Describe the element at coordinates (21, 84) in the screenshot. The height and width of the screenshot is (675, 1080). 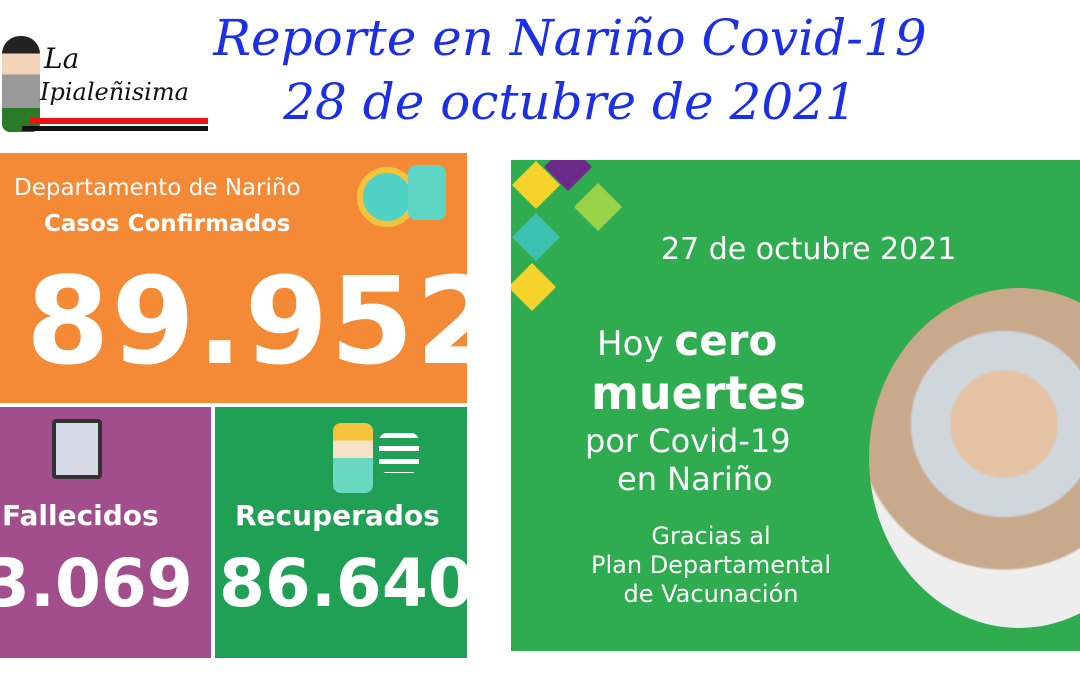
I see `logo-mascot-icon` at that location.